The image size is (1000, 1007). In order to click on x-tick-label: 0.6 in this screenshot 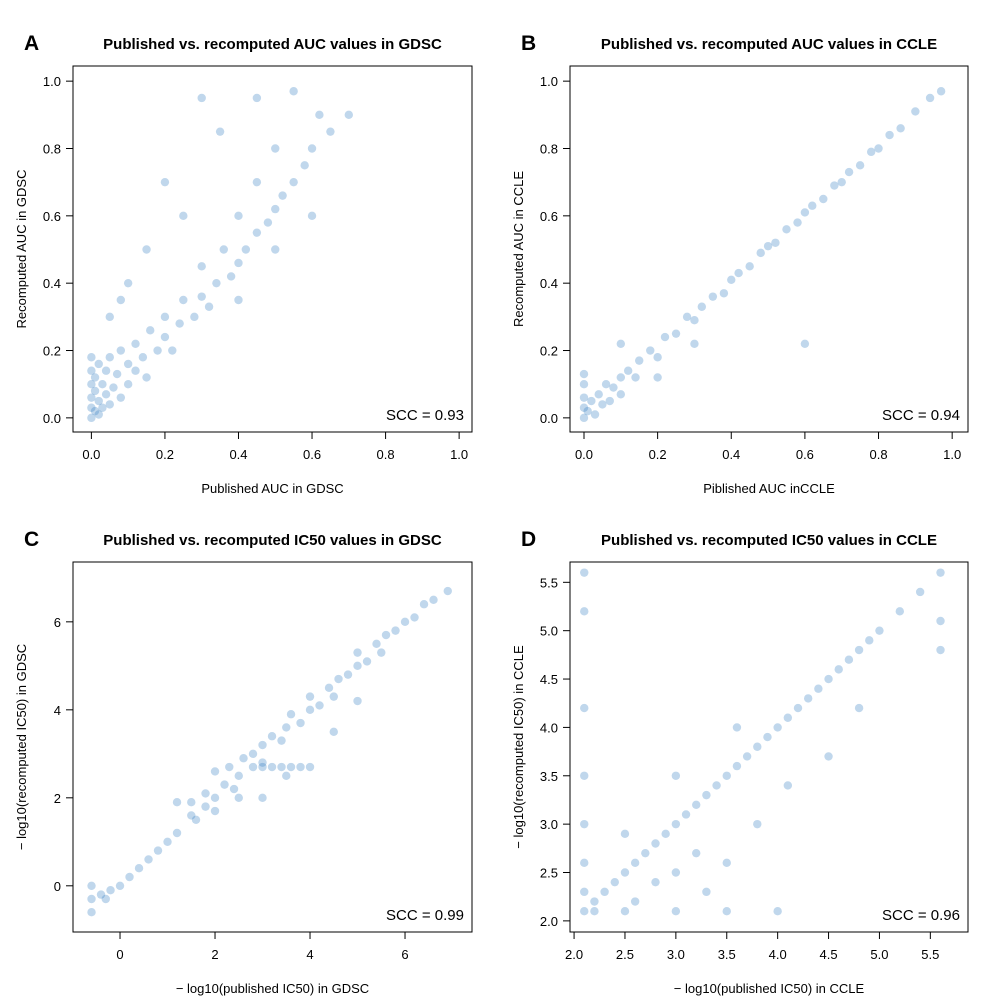, I will do `click(805, 454)`.